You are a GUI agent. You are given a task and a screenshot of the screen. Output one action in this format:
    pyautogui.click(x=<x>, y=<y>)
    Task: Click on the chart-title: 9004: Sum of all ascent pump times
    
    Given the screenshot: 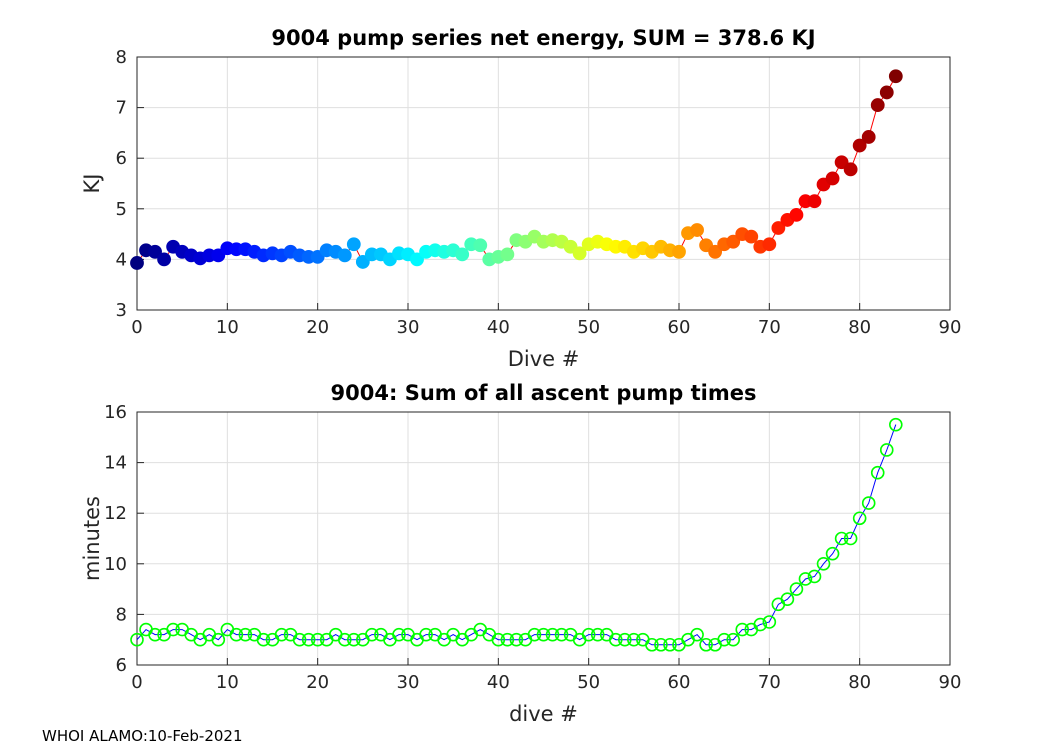 What is the action you would take?
    pyautogui.click(x=544, y=393)
    